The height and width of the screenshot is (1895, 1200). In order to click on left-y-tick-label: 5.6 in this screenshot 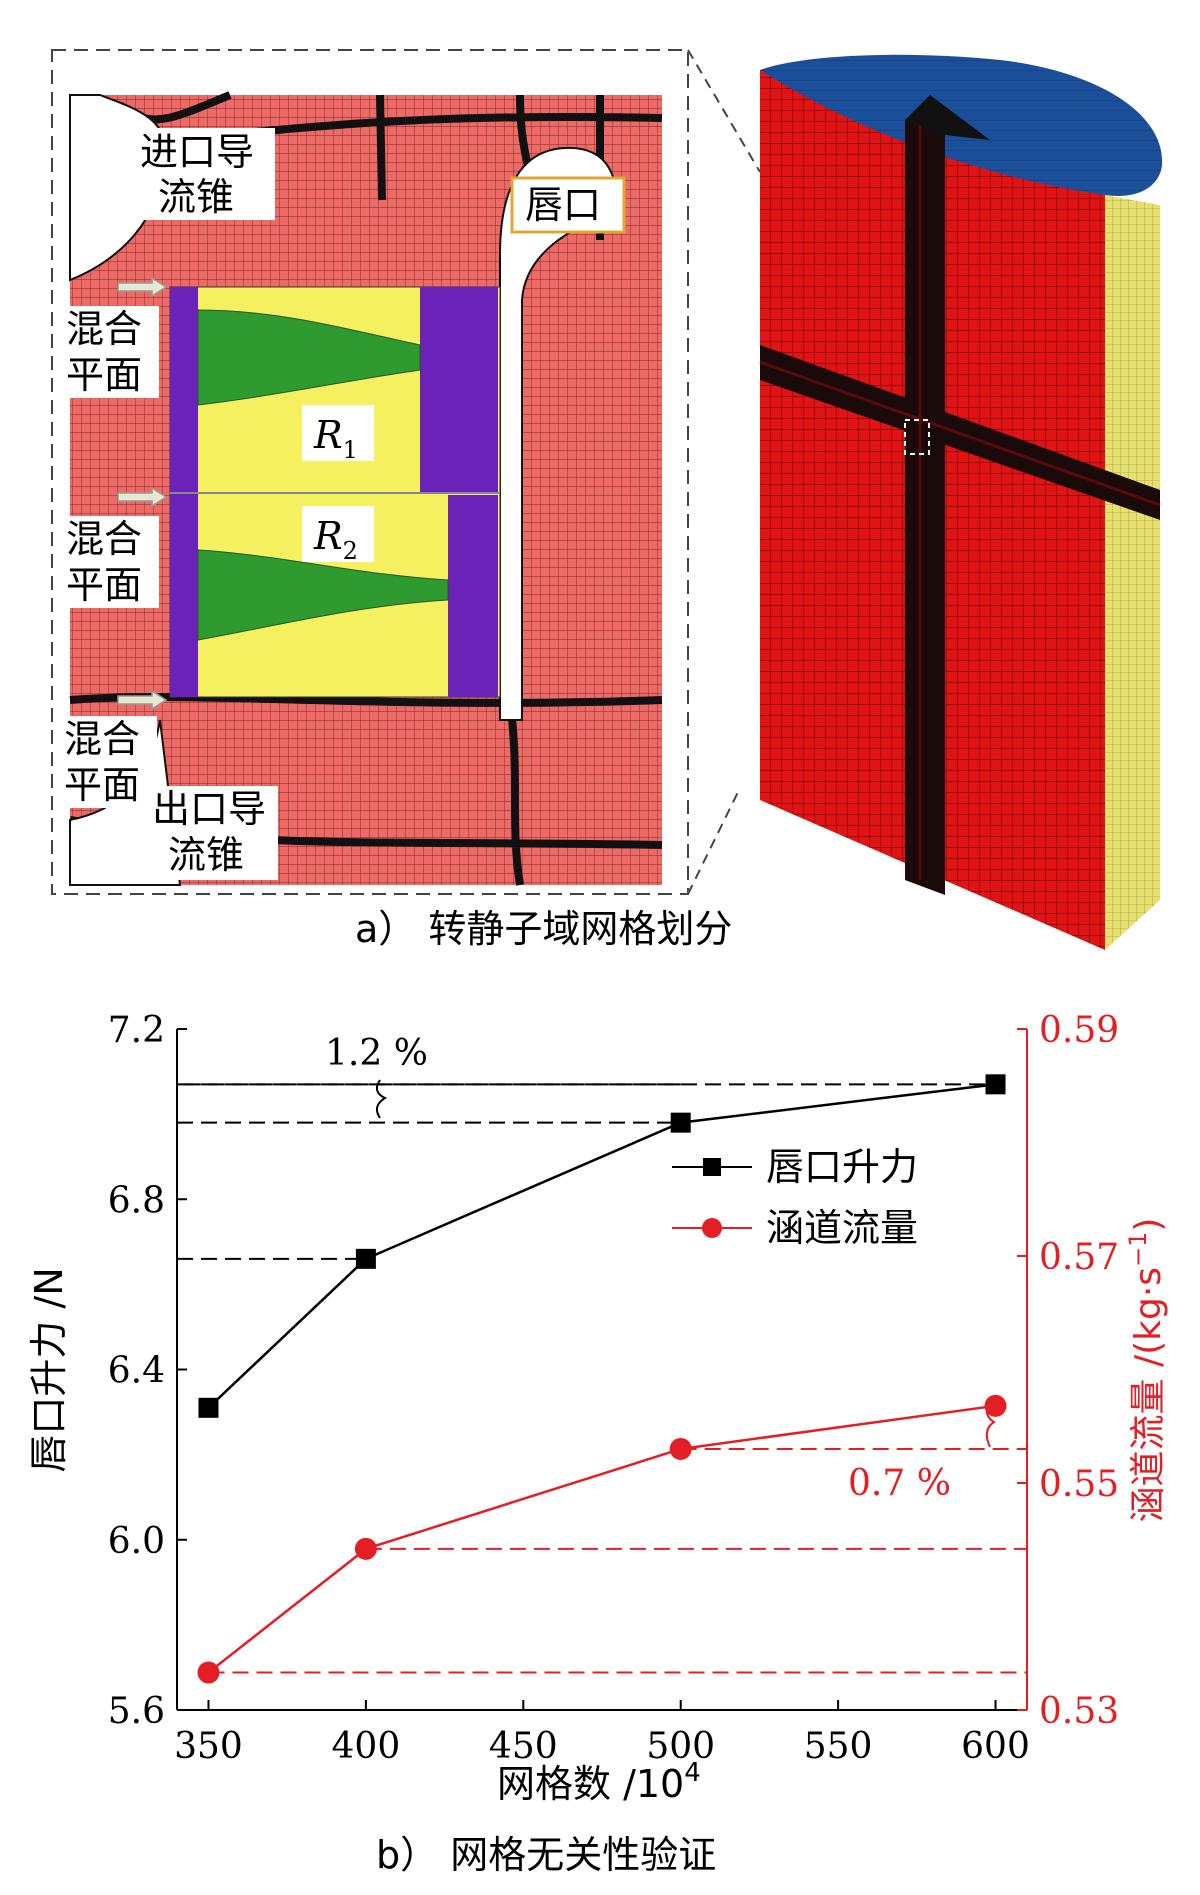, I will do `click(136, 1711)`.